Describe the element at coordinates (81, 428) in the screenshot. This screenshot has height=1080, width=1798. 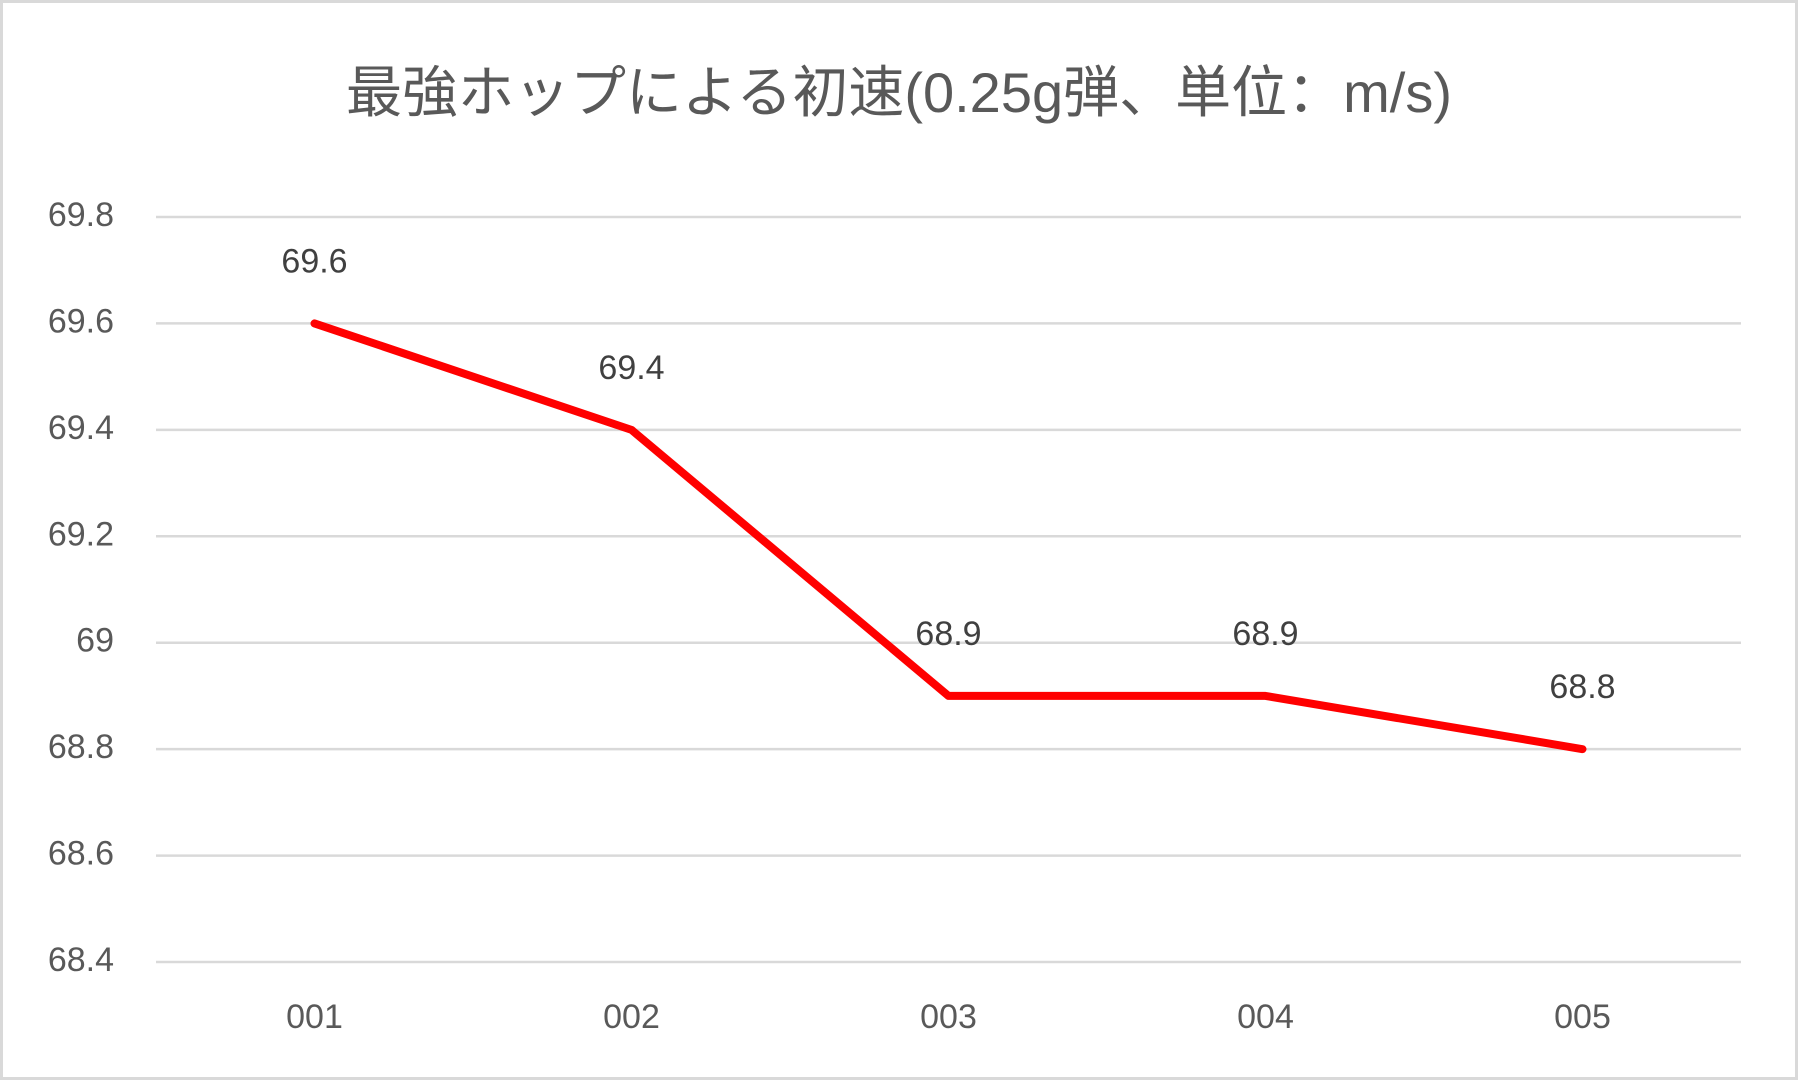
I see `y-tick-label: 69.4` at that location.